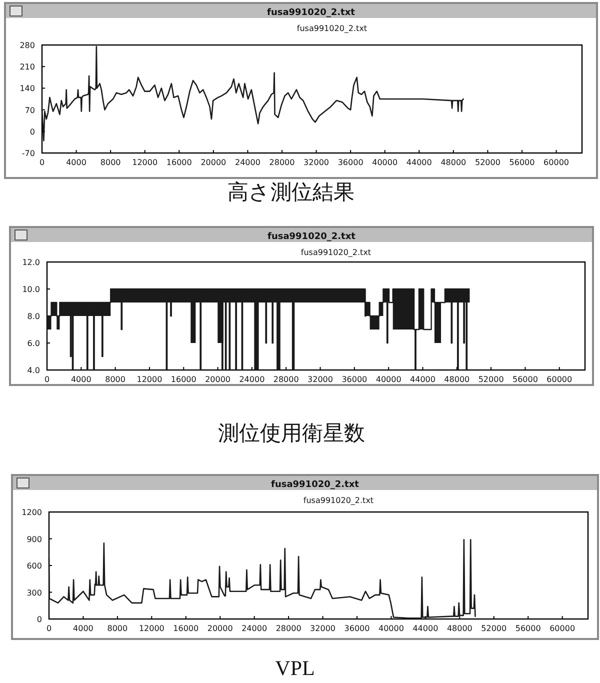 Image resolution: width=600 pixels, height=683 pixels. Describe the element at coordinates (34, 593) in the screenshot. I see `y-tick-label: 300` at that location.